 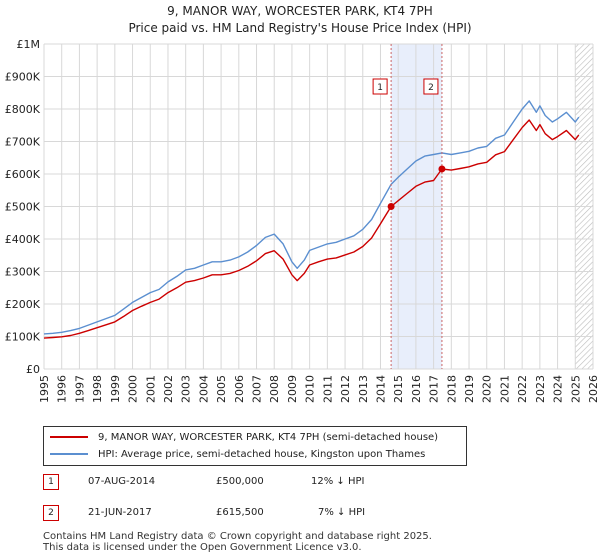 I want to click on legend-swatch-hpi, so click(x=69, y=454).